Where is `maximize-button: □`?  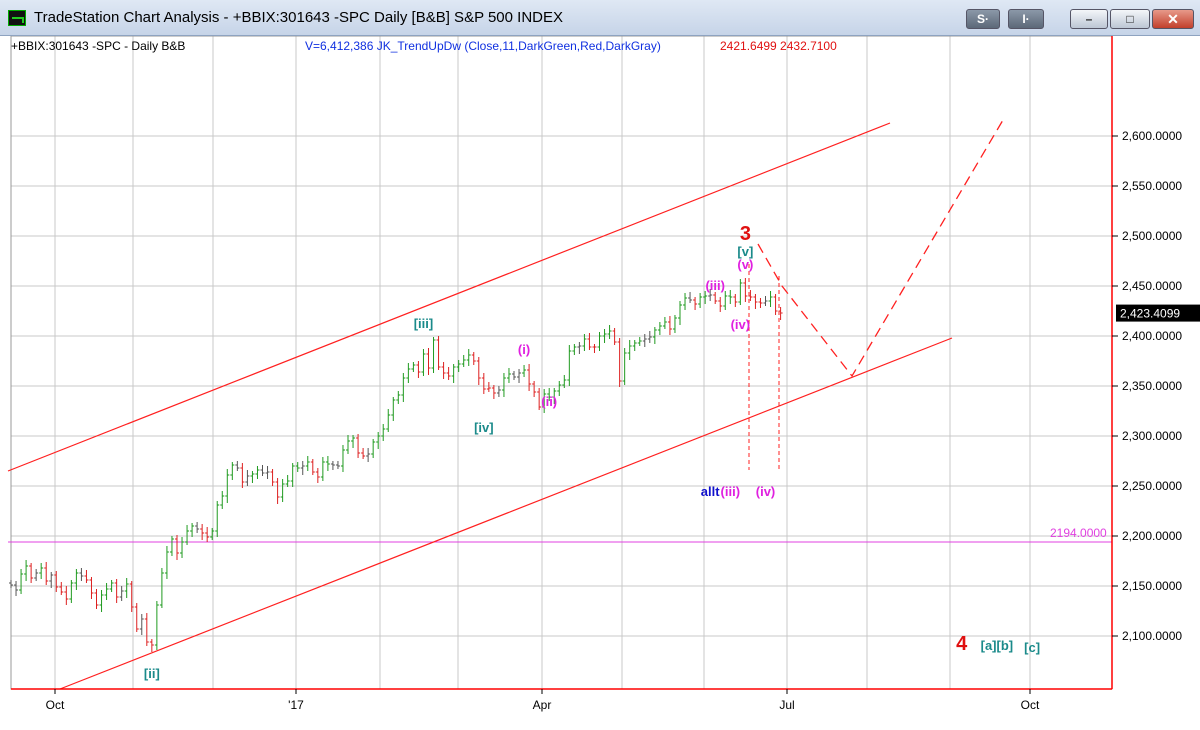 maximize-button: □ is located at coordinates (1130, 19).